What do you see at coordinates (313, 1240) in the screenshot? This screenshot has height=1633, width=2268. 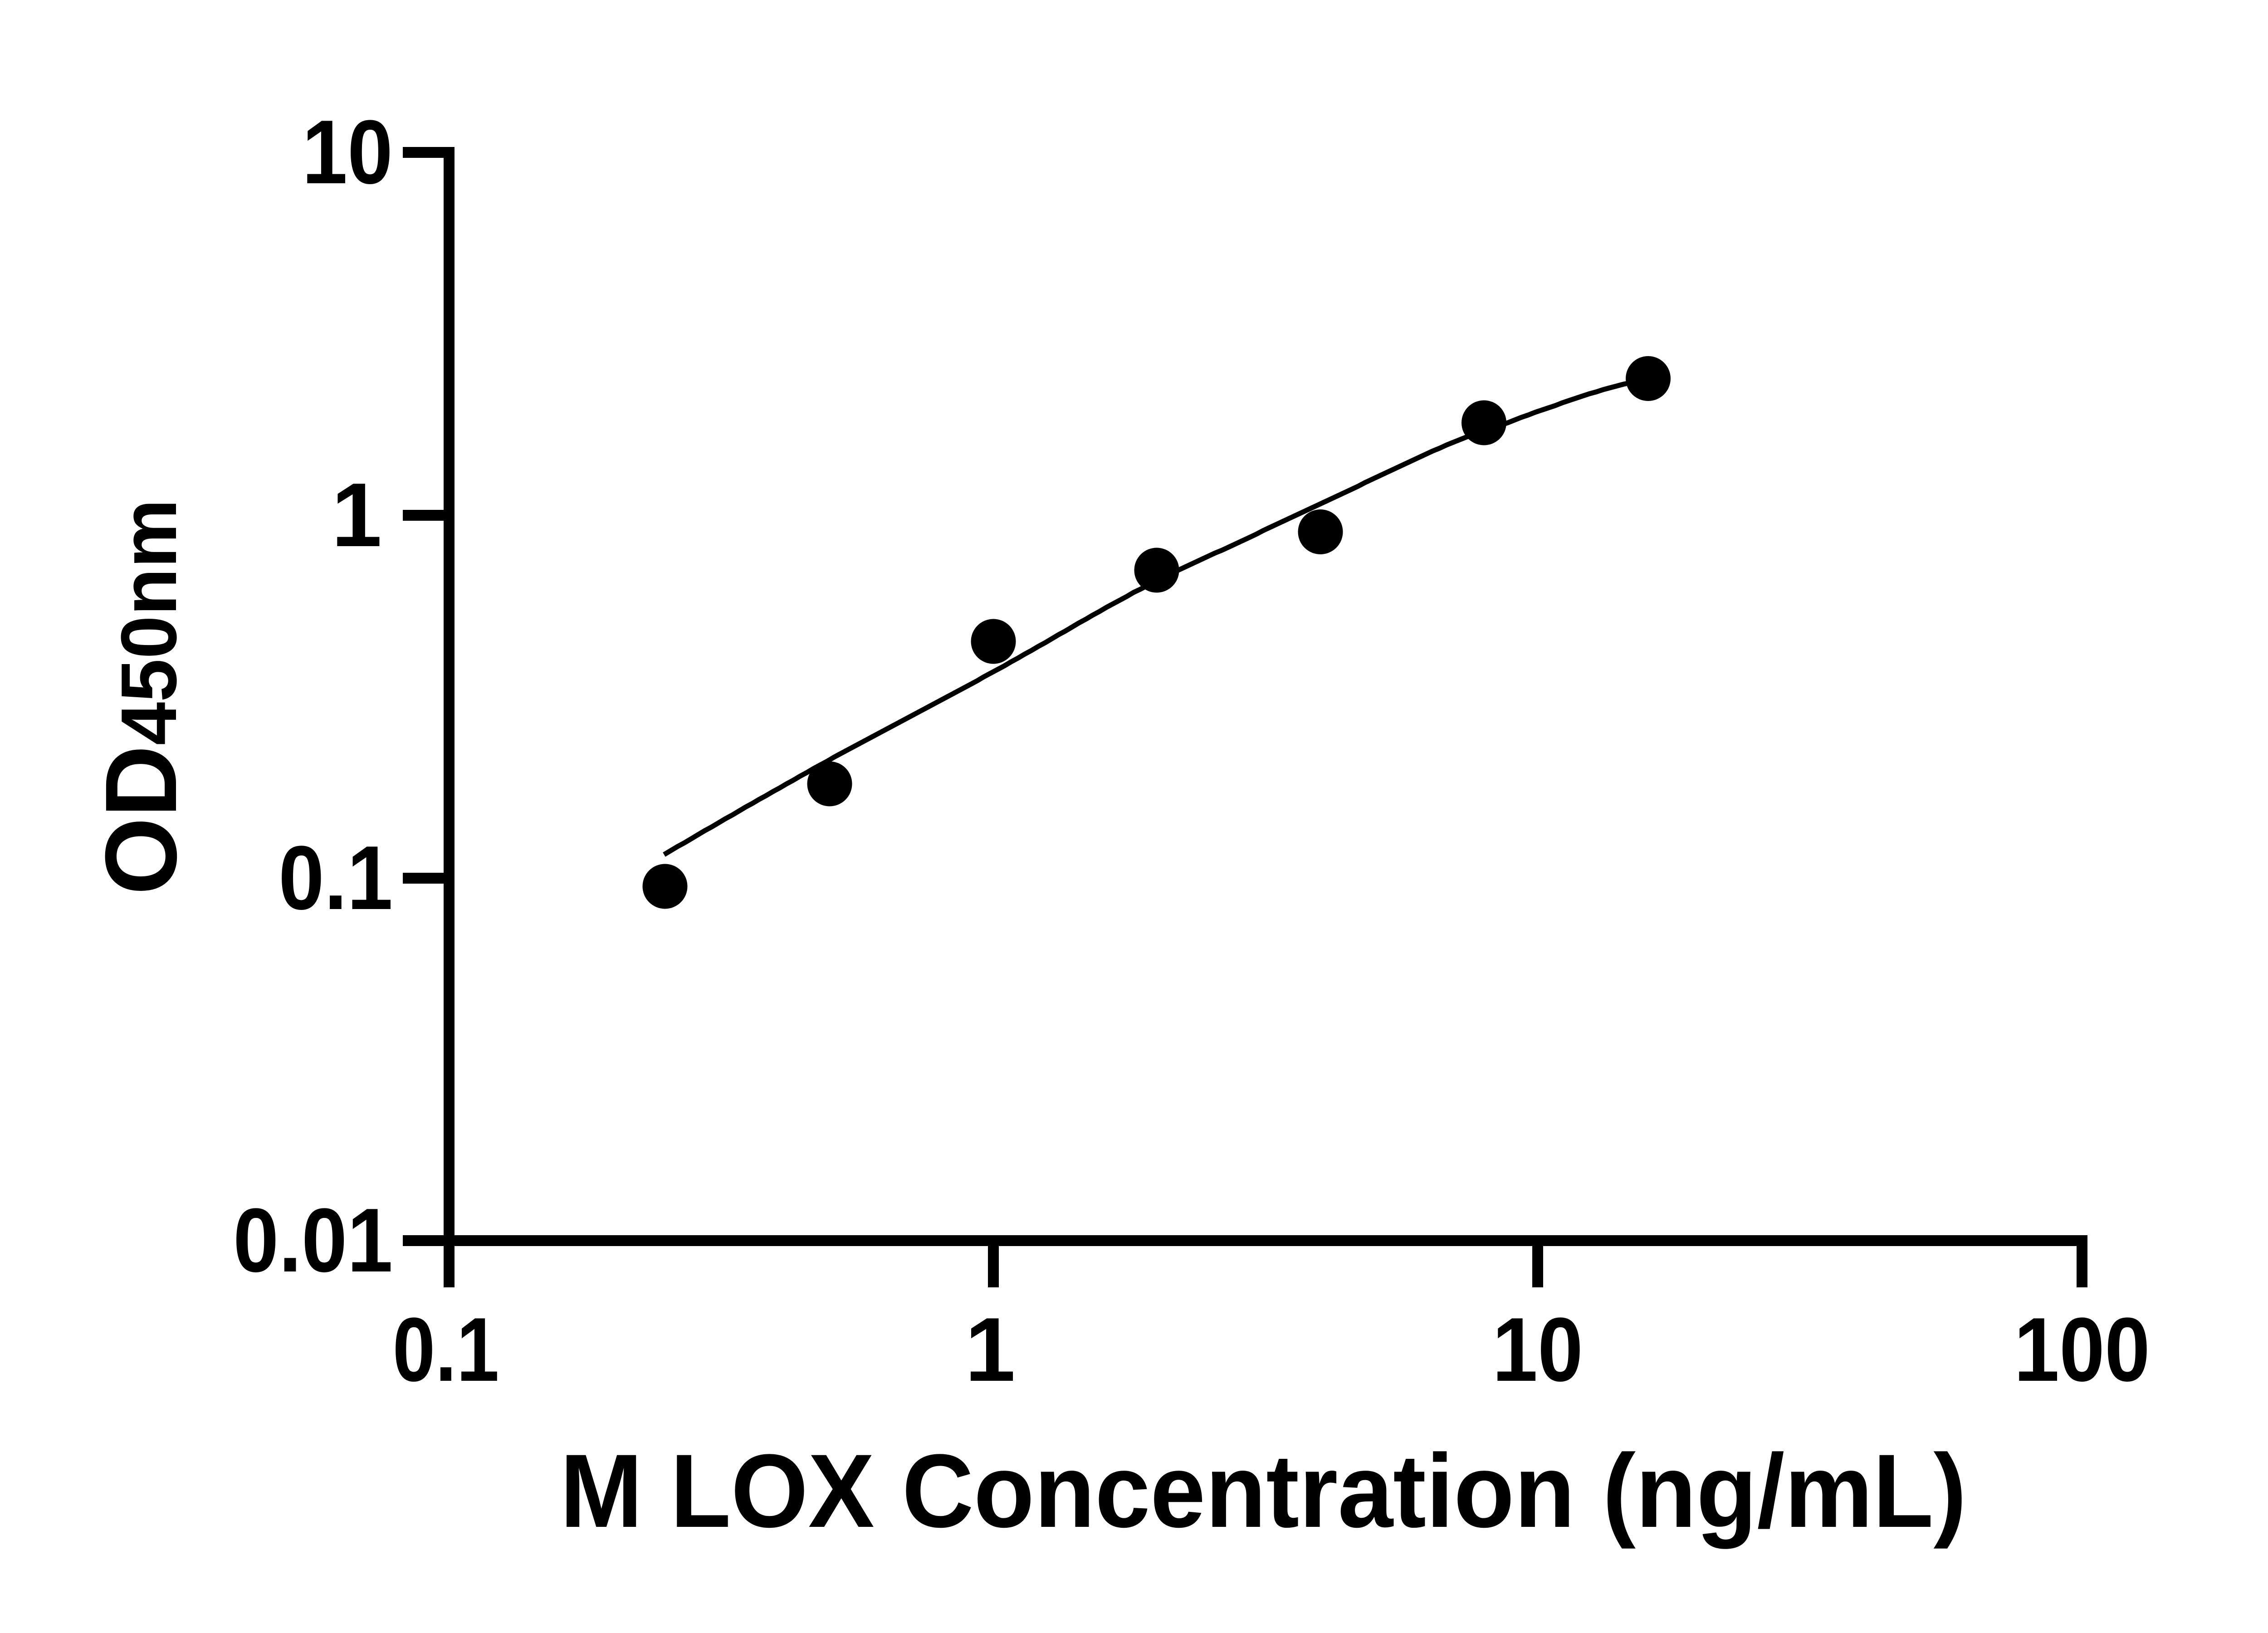 I see `svg-text: 0.01` at bounding box center [313, 1240].